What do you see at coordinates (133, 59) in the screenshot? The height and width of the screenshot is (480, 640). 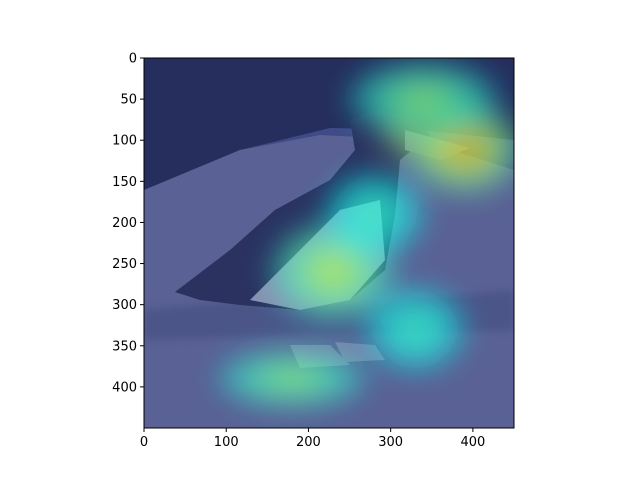 I see `y-tick-label: 0` at bounding box center [133, 59].